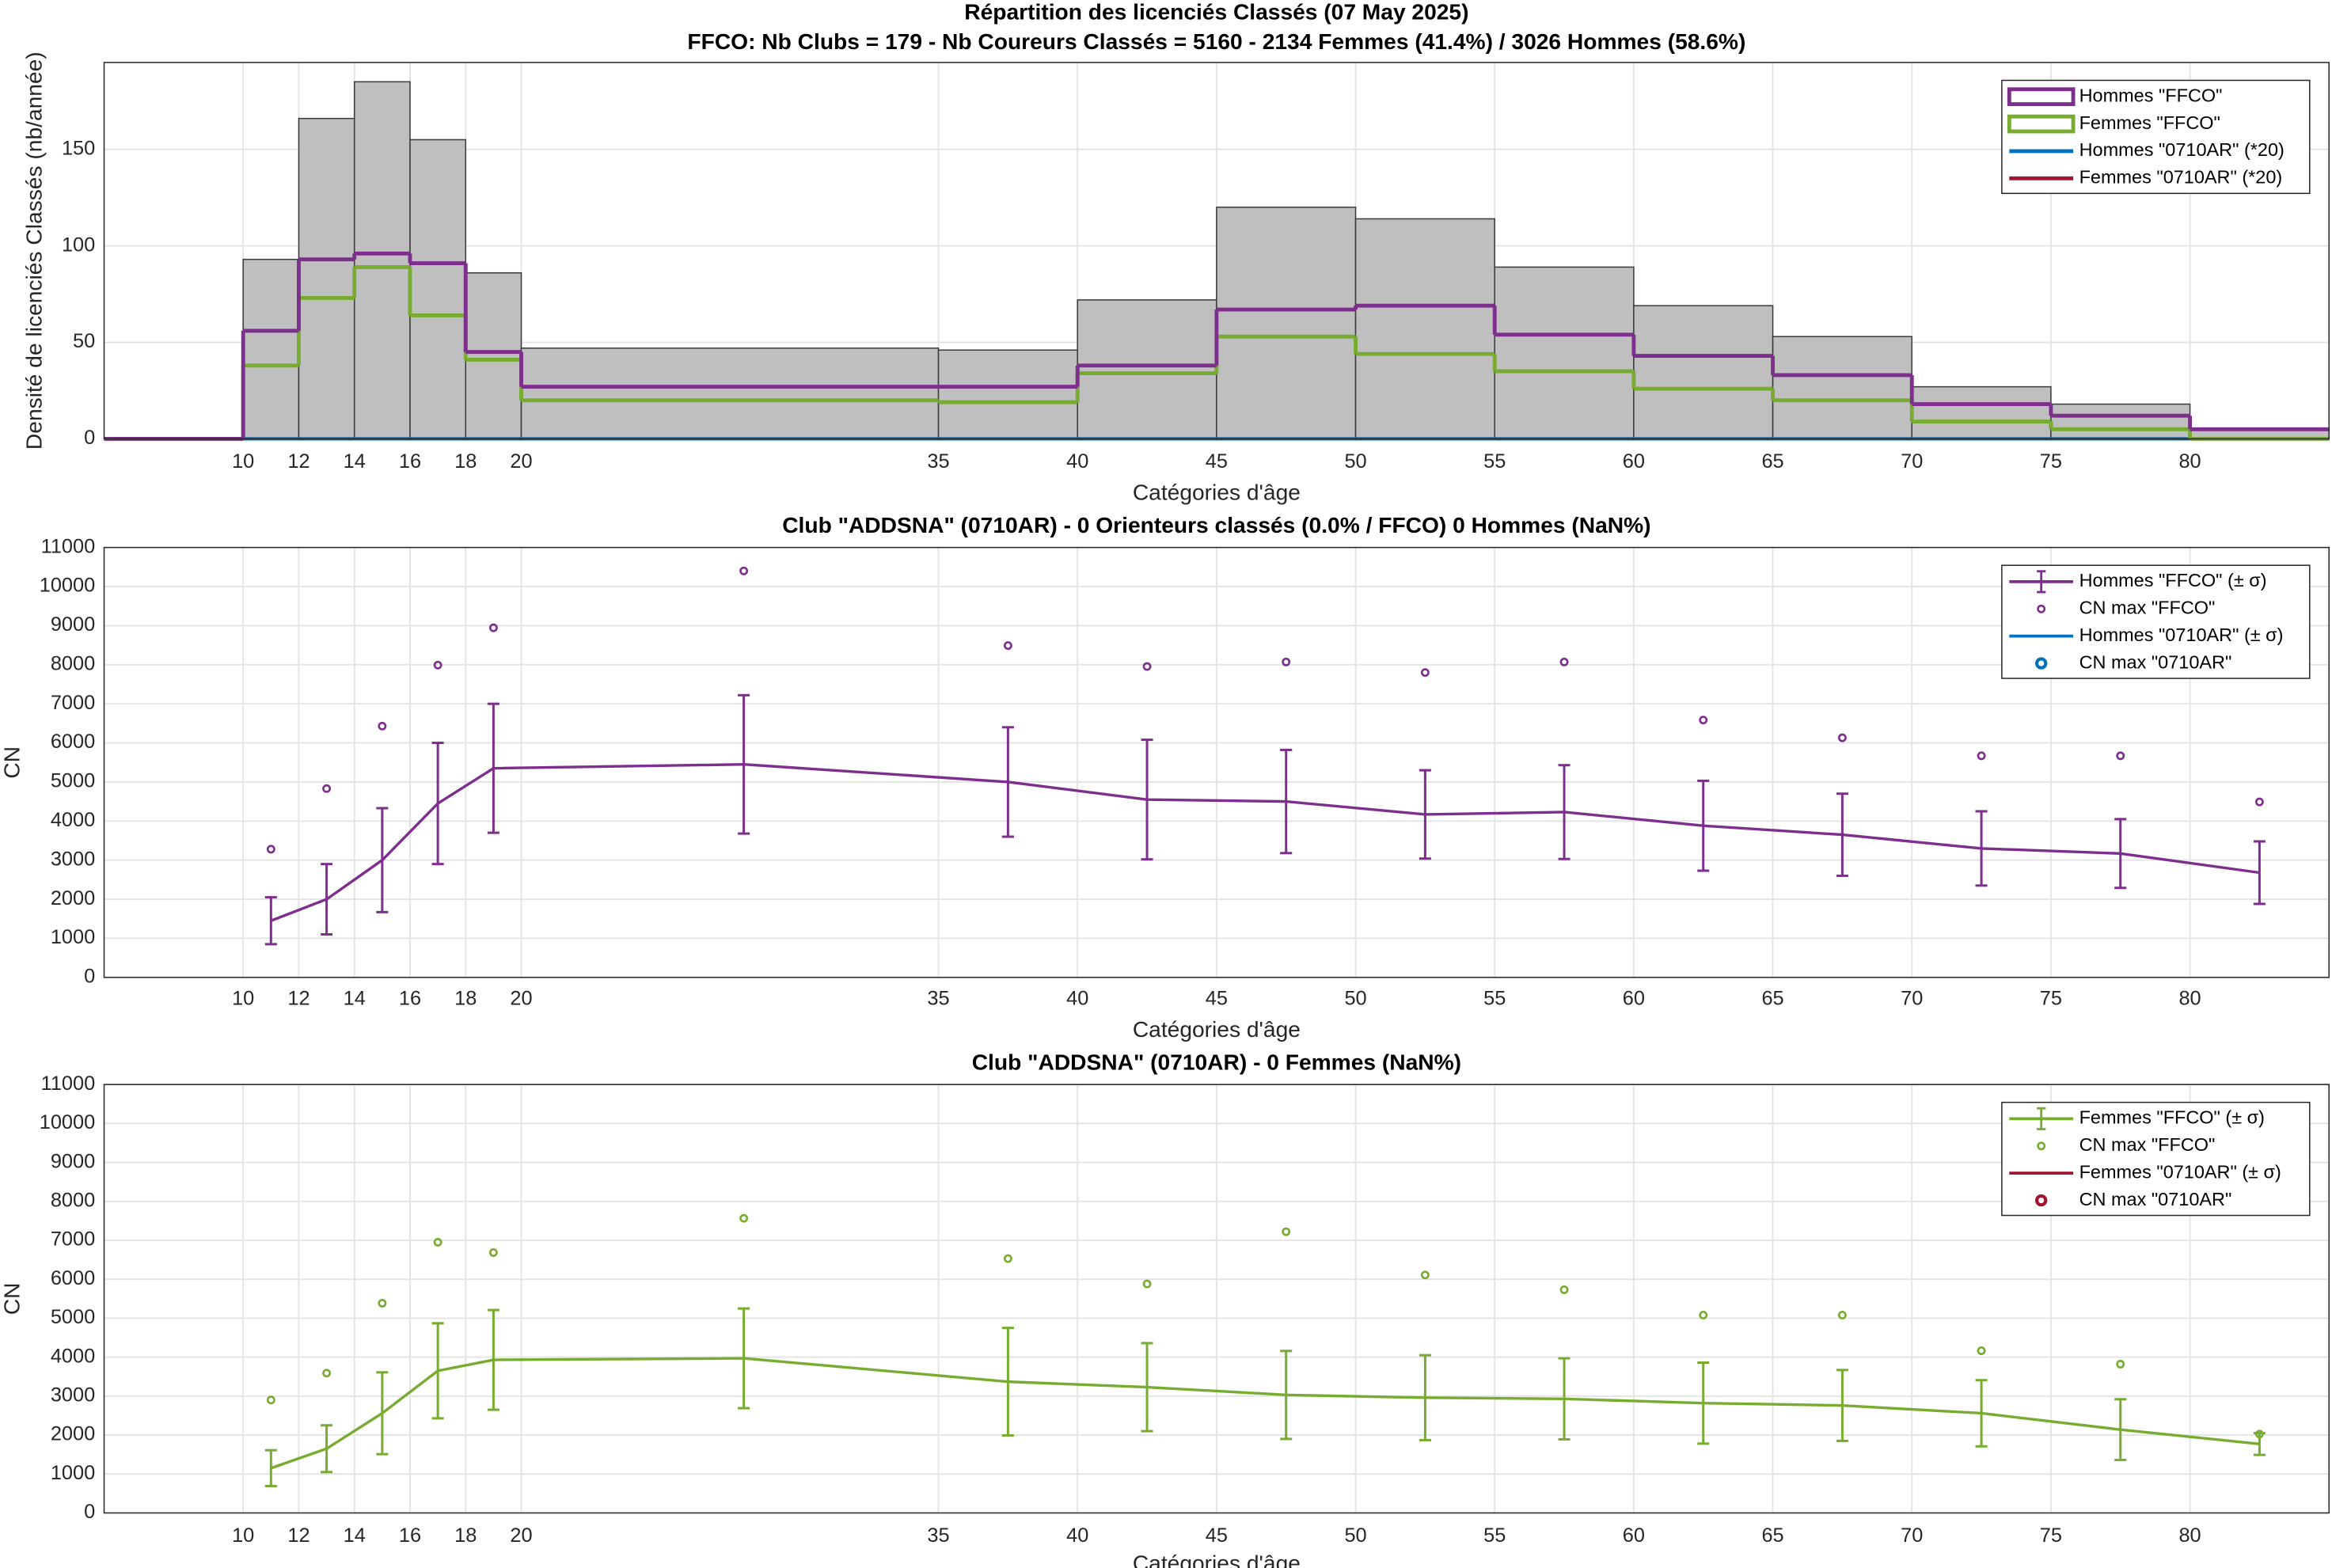 This screenshot has height=1568, width=2332. I want to click on y-tick-label: 11000, so click(69, 546).